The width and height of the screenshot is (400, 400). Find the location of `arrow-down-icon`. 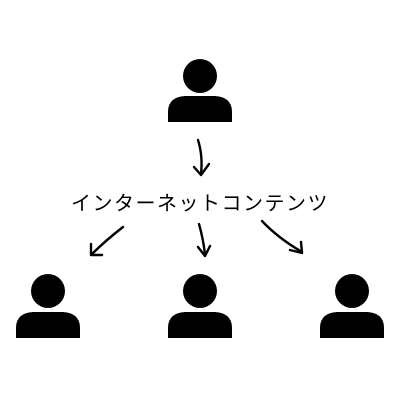

arrow-down-icon is located at coordinates (201, 157).